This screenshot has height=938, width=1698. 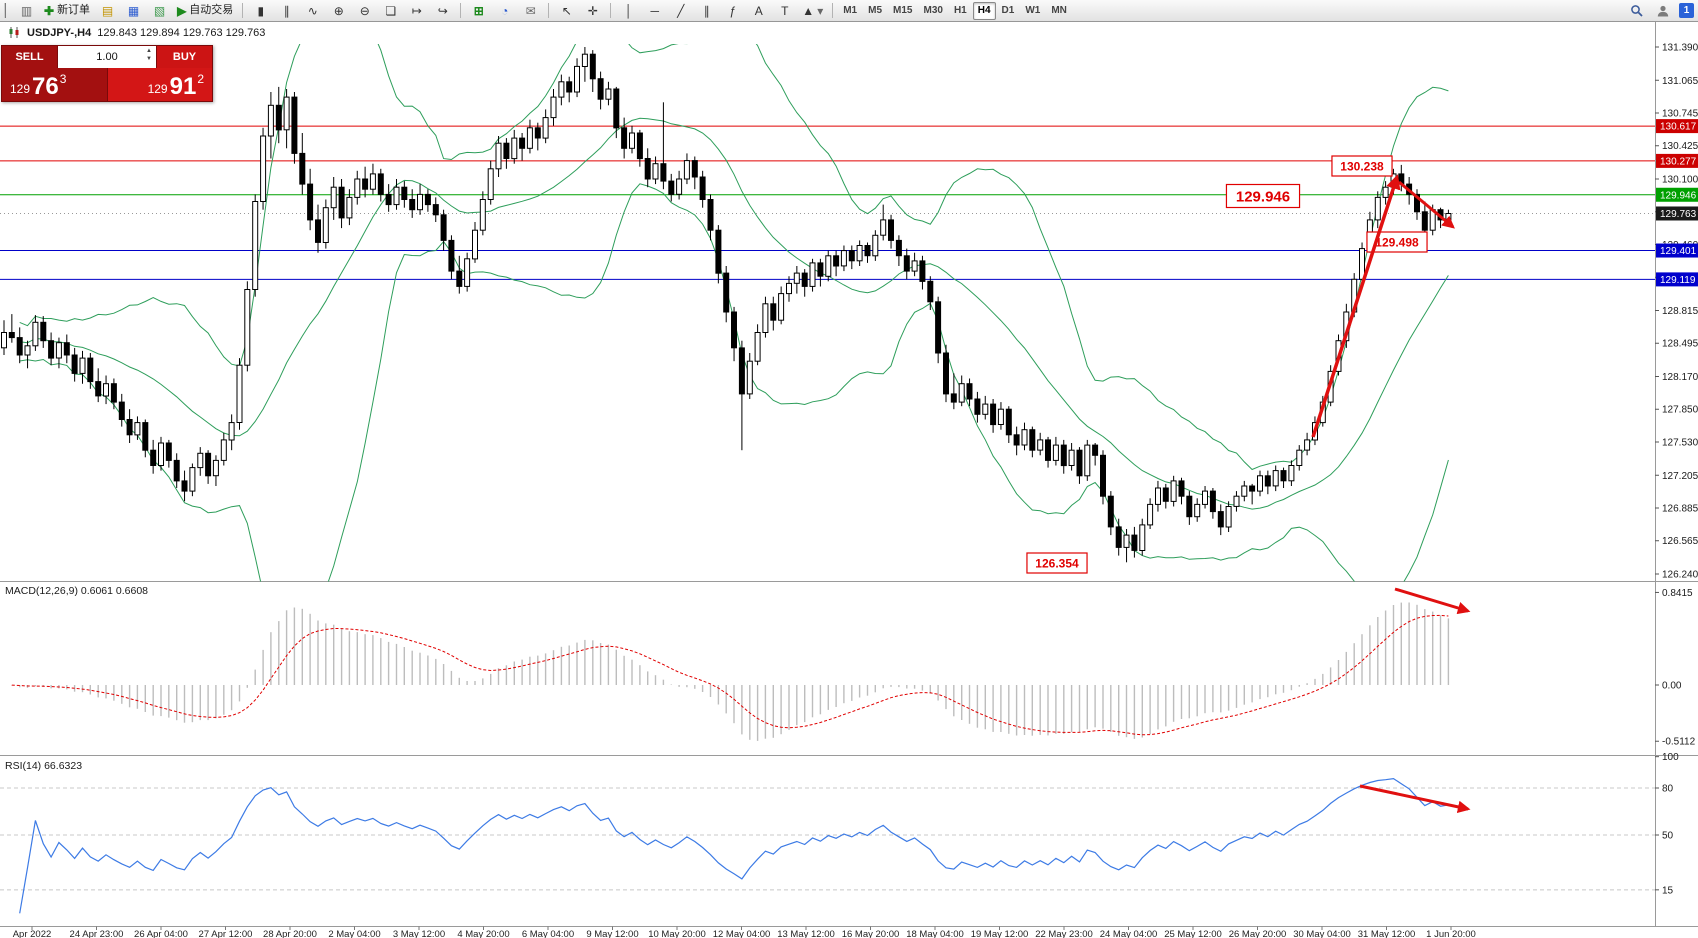 I want to click on timeframe-h4: H4, so click(x=984, y=10).